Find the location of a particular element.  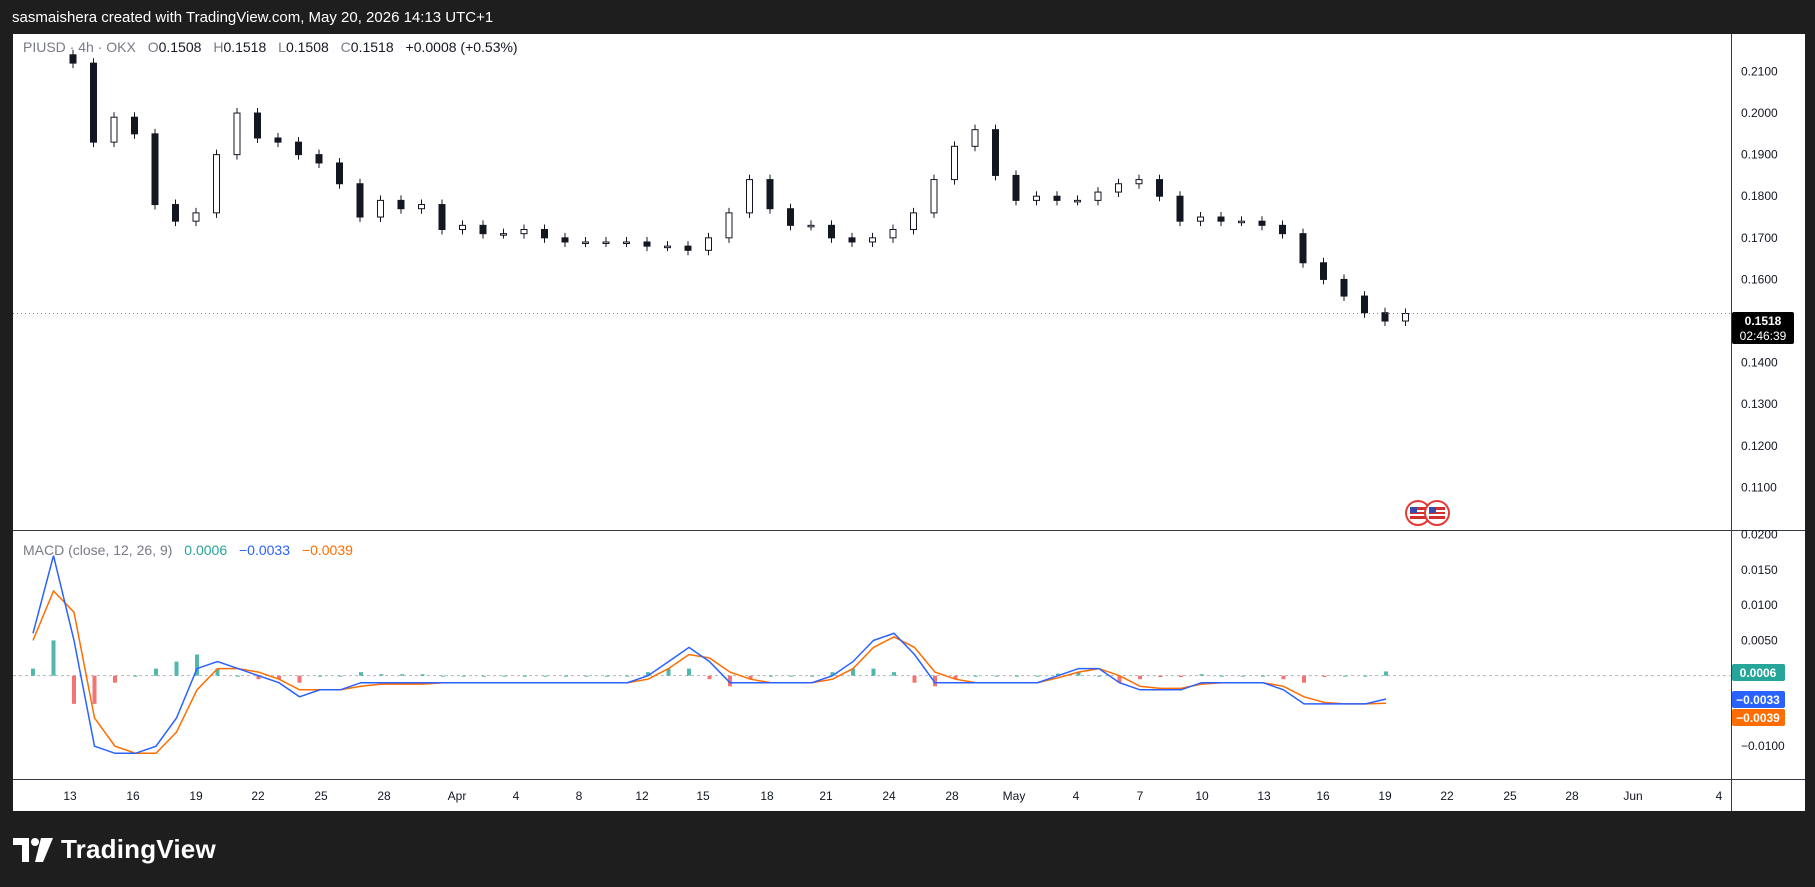

us-flag-event-icon is located at coordinates (1427, 513).